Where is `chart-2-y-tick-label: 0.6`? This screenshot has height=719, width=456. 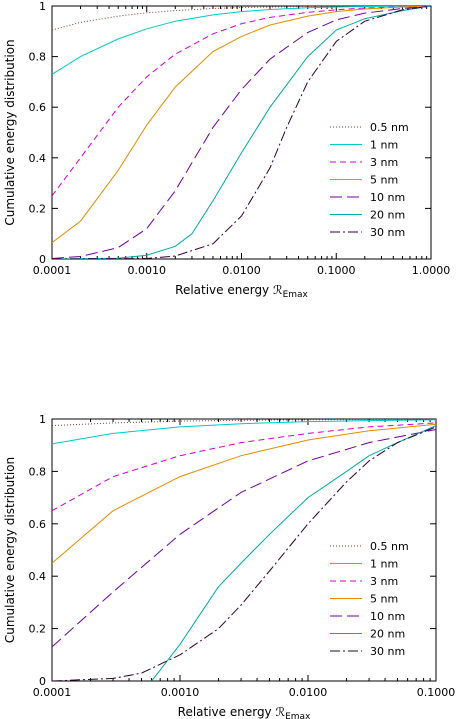 chart-2-y-tick-label: 0.6 is located at coordinates (38, 524).